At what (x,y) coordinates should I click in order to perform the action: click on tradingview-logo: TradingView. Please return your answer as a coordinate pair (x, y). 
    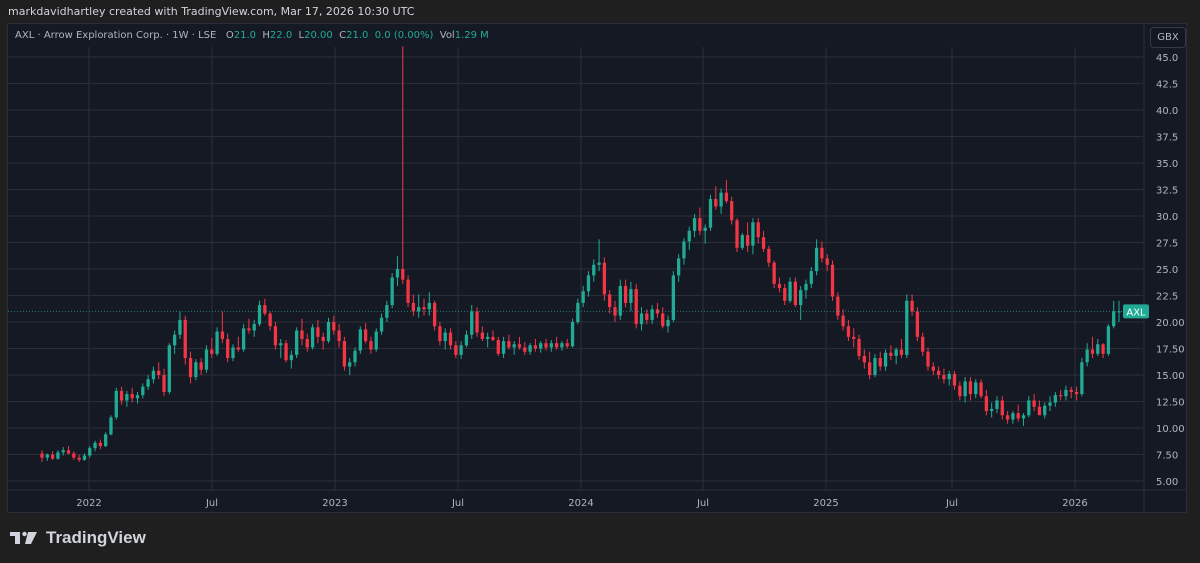
    Looking at the image, I should click on (78, 538).